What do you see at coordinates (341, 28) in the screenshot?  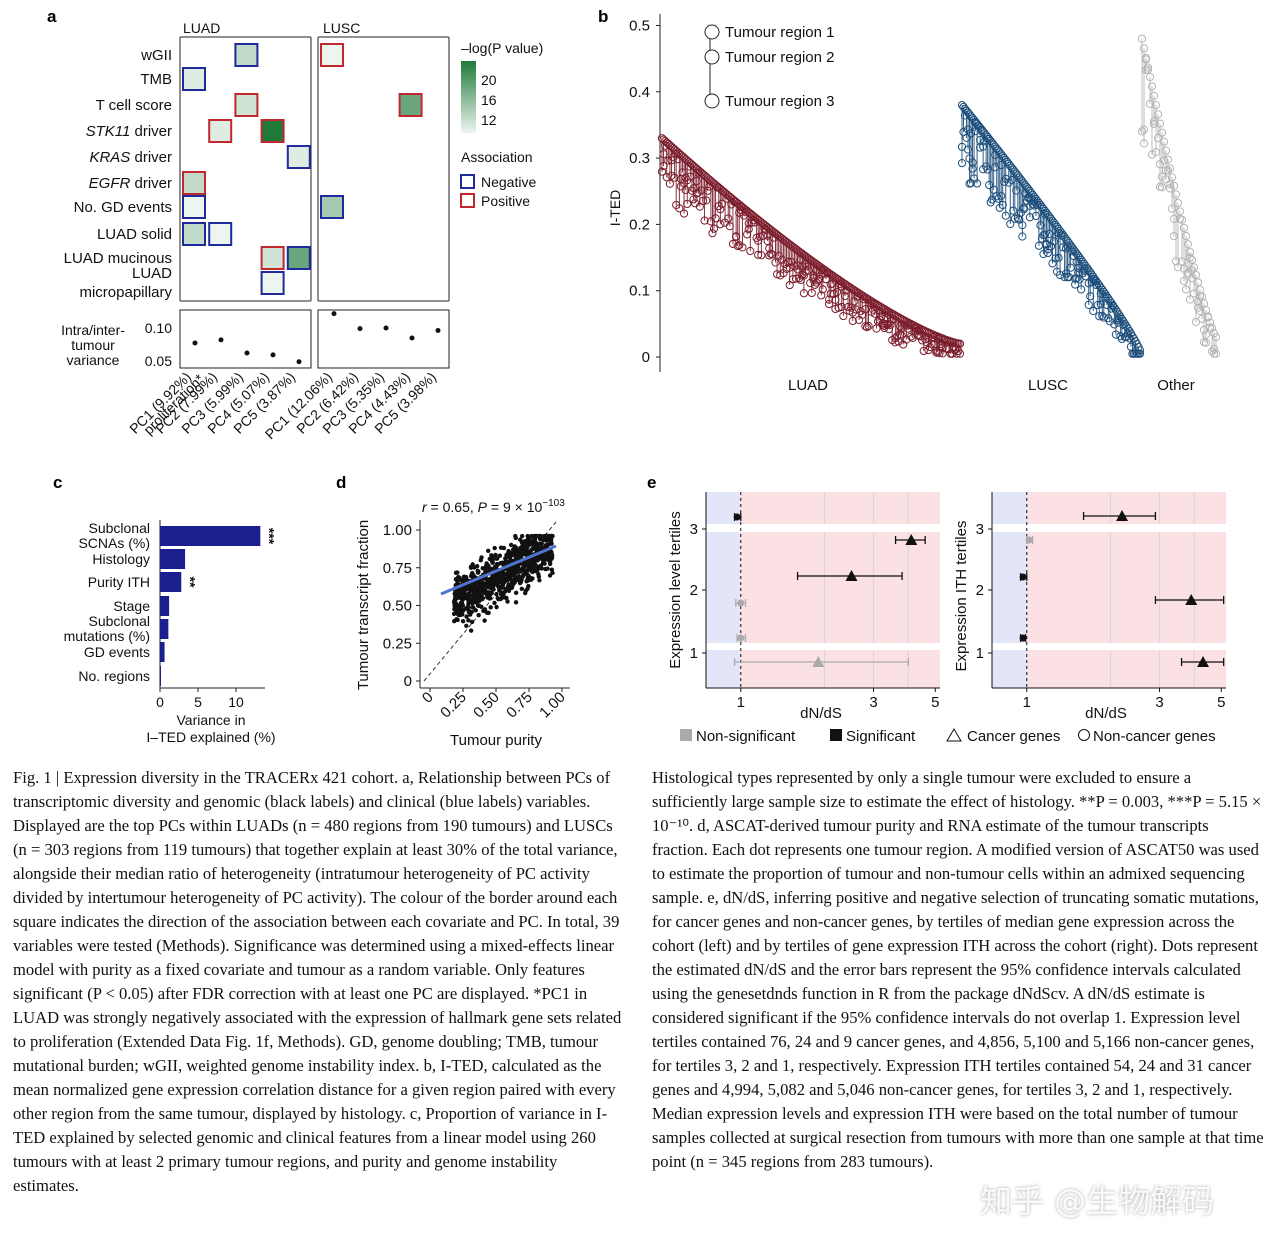 I see `lusc-column-title: LUSC` at bounding box center [341, 28].